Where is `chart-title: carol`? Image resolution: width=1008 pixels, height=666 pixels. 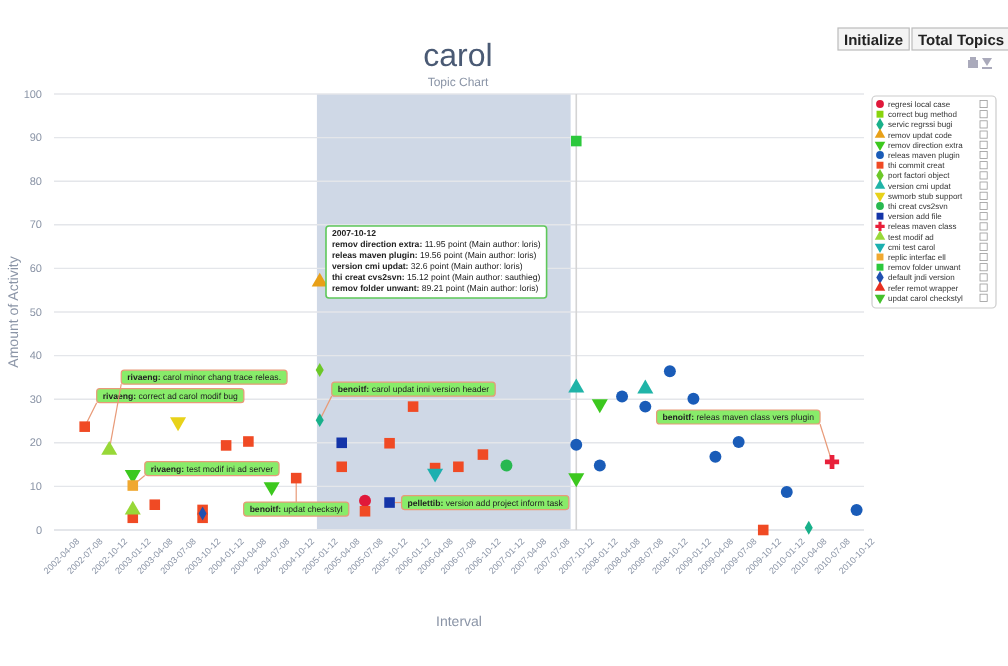 chart-title: carol is located at coordinates (458, 57).